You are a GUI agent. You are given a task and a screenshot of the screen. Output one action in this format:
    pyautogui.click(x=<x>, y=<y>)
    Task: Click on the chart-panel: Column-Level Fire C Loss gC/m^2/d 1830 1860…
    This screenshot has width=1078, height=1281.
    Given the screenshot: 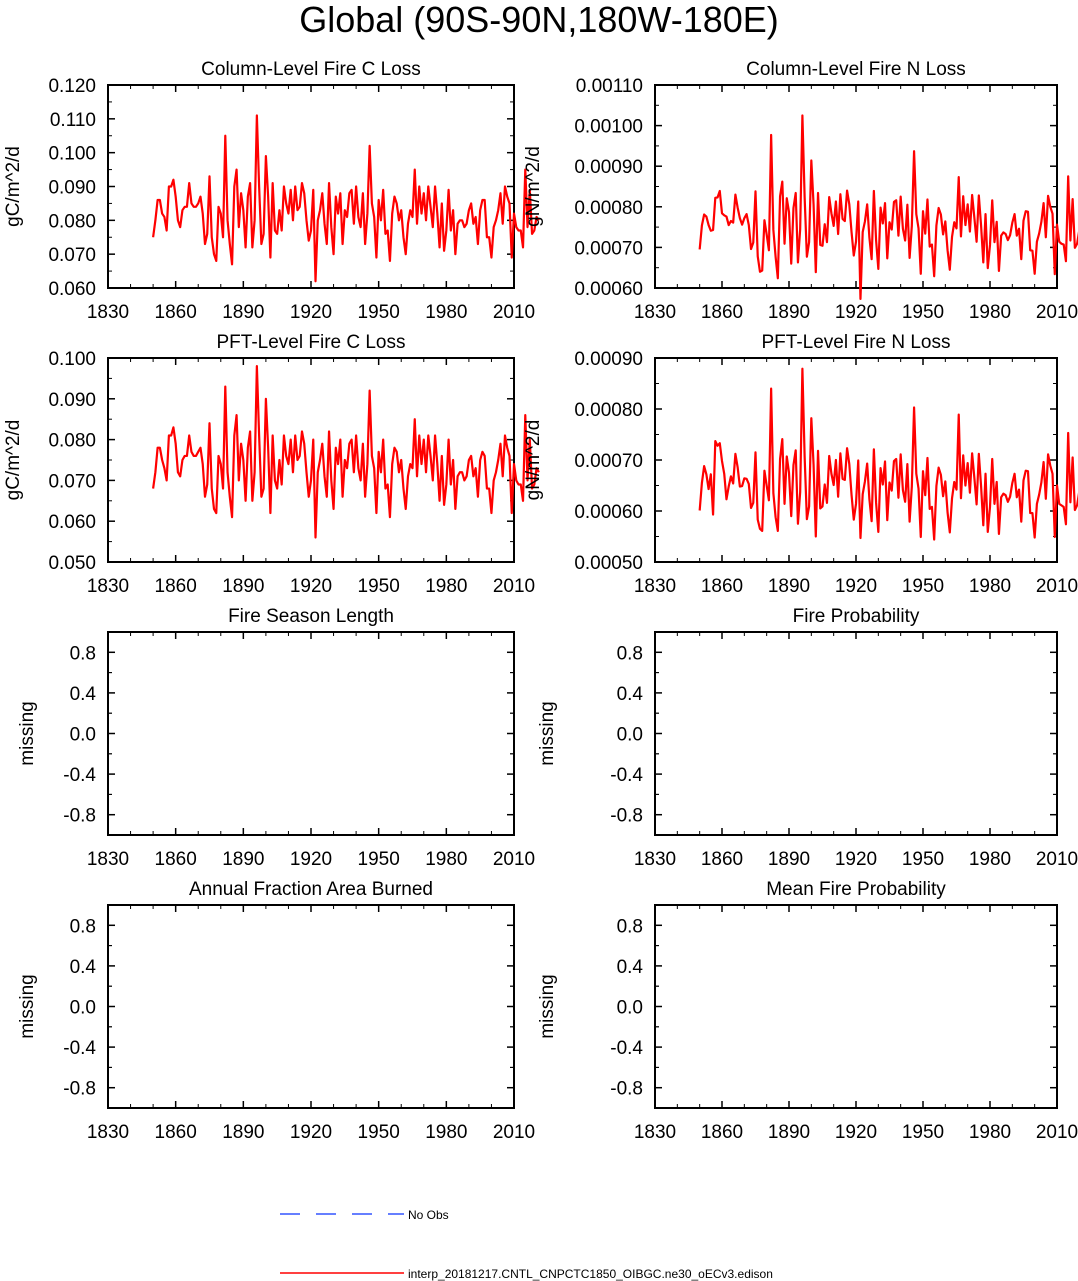 What is the action you would take?
    pyautogui.click(x=271, y=191)
    